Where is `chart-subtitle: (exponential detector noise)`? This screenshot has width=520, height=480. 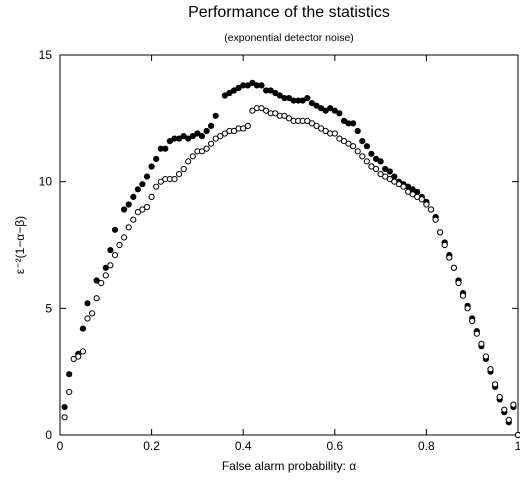
chart-subtitle: (exponential detector noise) is located at coordinates (289, 38).